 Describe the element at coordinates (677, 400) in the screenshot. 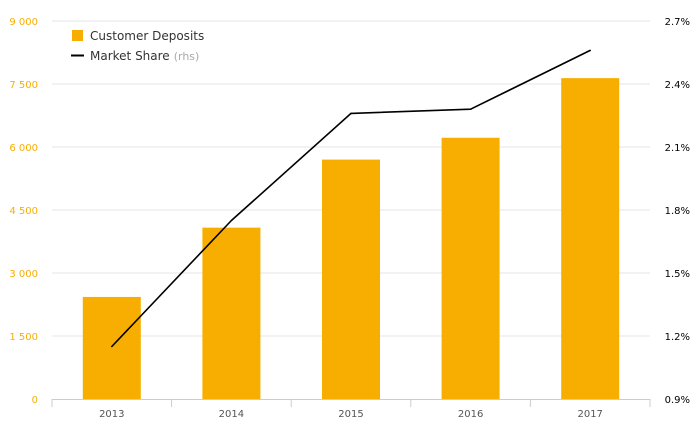

I see `right-axis-tick-label: 0.9%` at that location.